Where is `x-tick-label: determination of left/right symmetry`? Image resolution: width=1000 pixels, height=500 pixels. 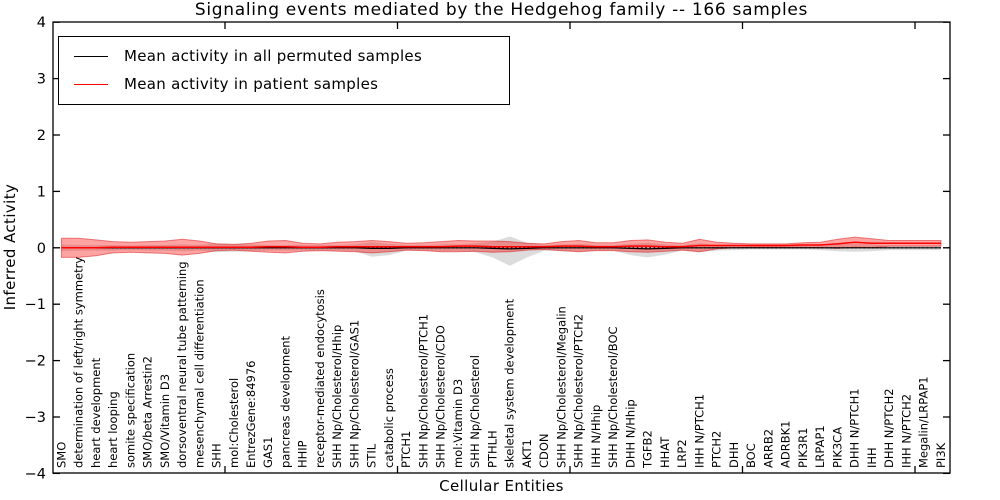 x-tick-label: determination of left/right symmetry is located at coordinates (78, 362).